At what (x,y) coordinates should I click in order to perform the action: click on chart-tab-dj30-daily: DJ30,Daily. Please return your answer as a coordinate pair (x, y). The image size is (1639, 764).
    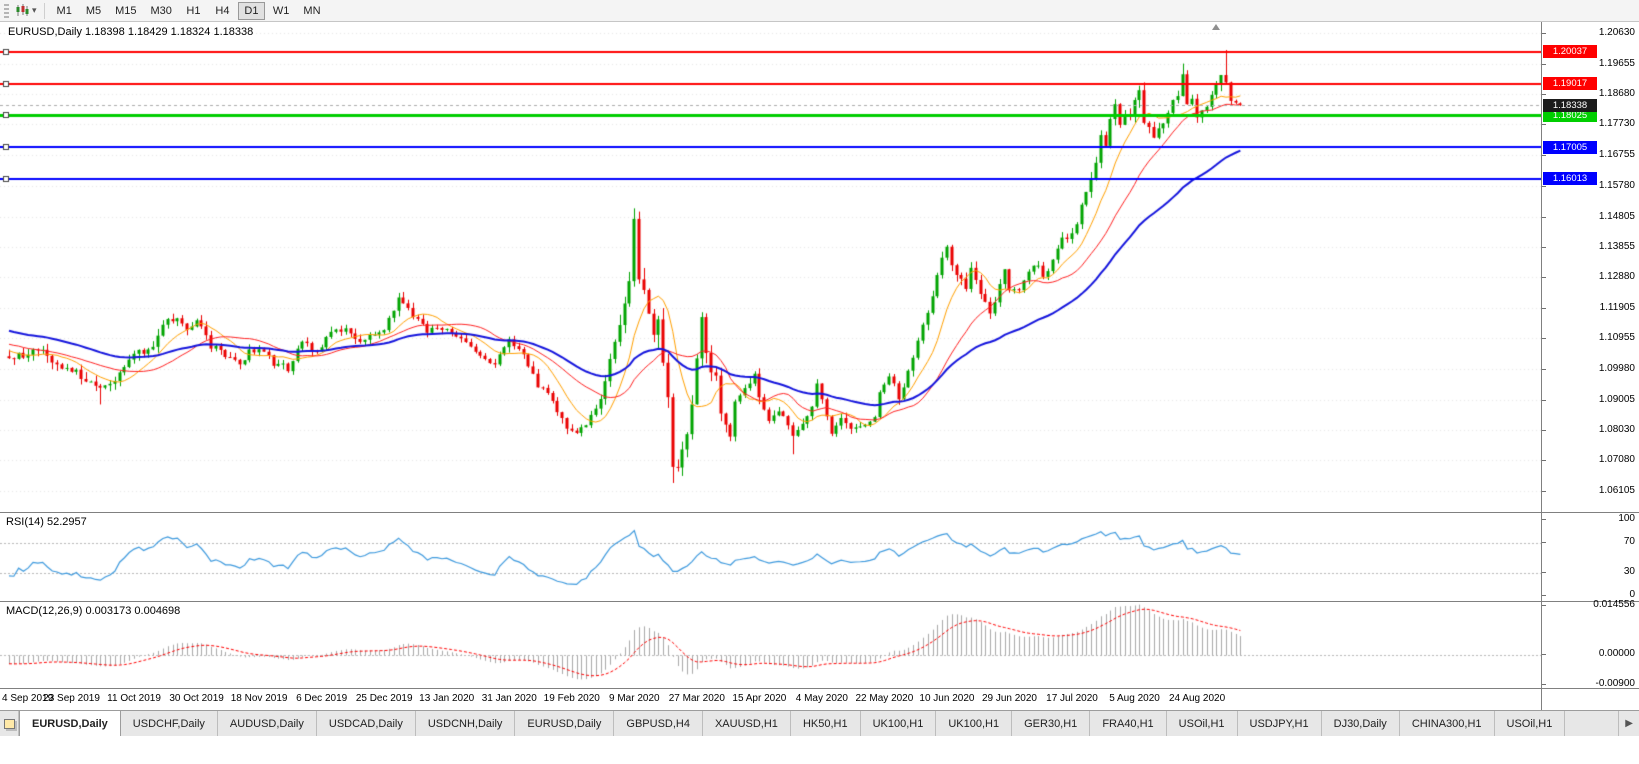
    Looking at the image, I should click on (1361, 723).